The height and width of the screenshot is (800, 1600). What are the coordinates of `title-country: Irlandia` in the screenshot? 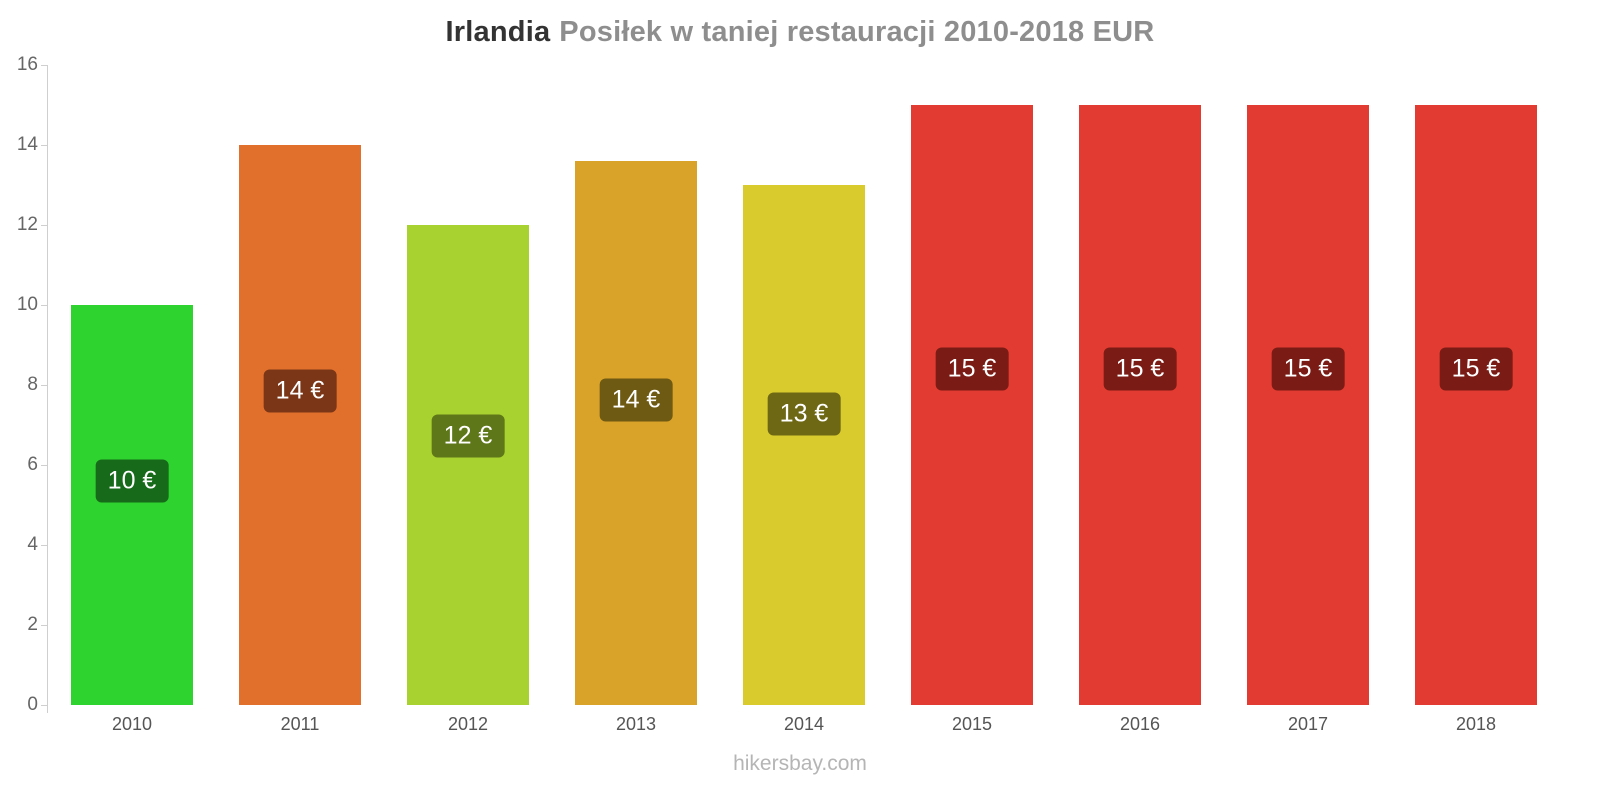 It's located at (498, 32).